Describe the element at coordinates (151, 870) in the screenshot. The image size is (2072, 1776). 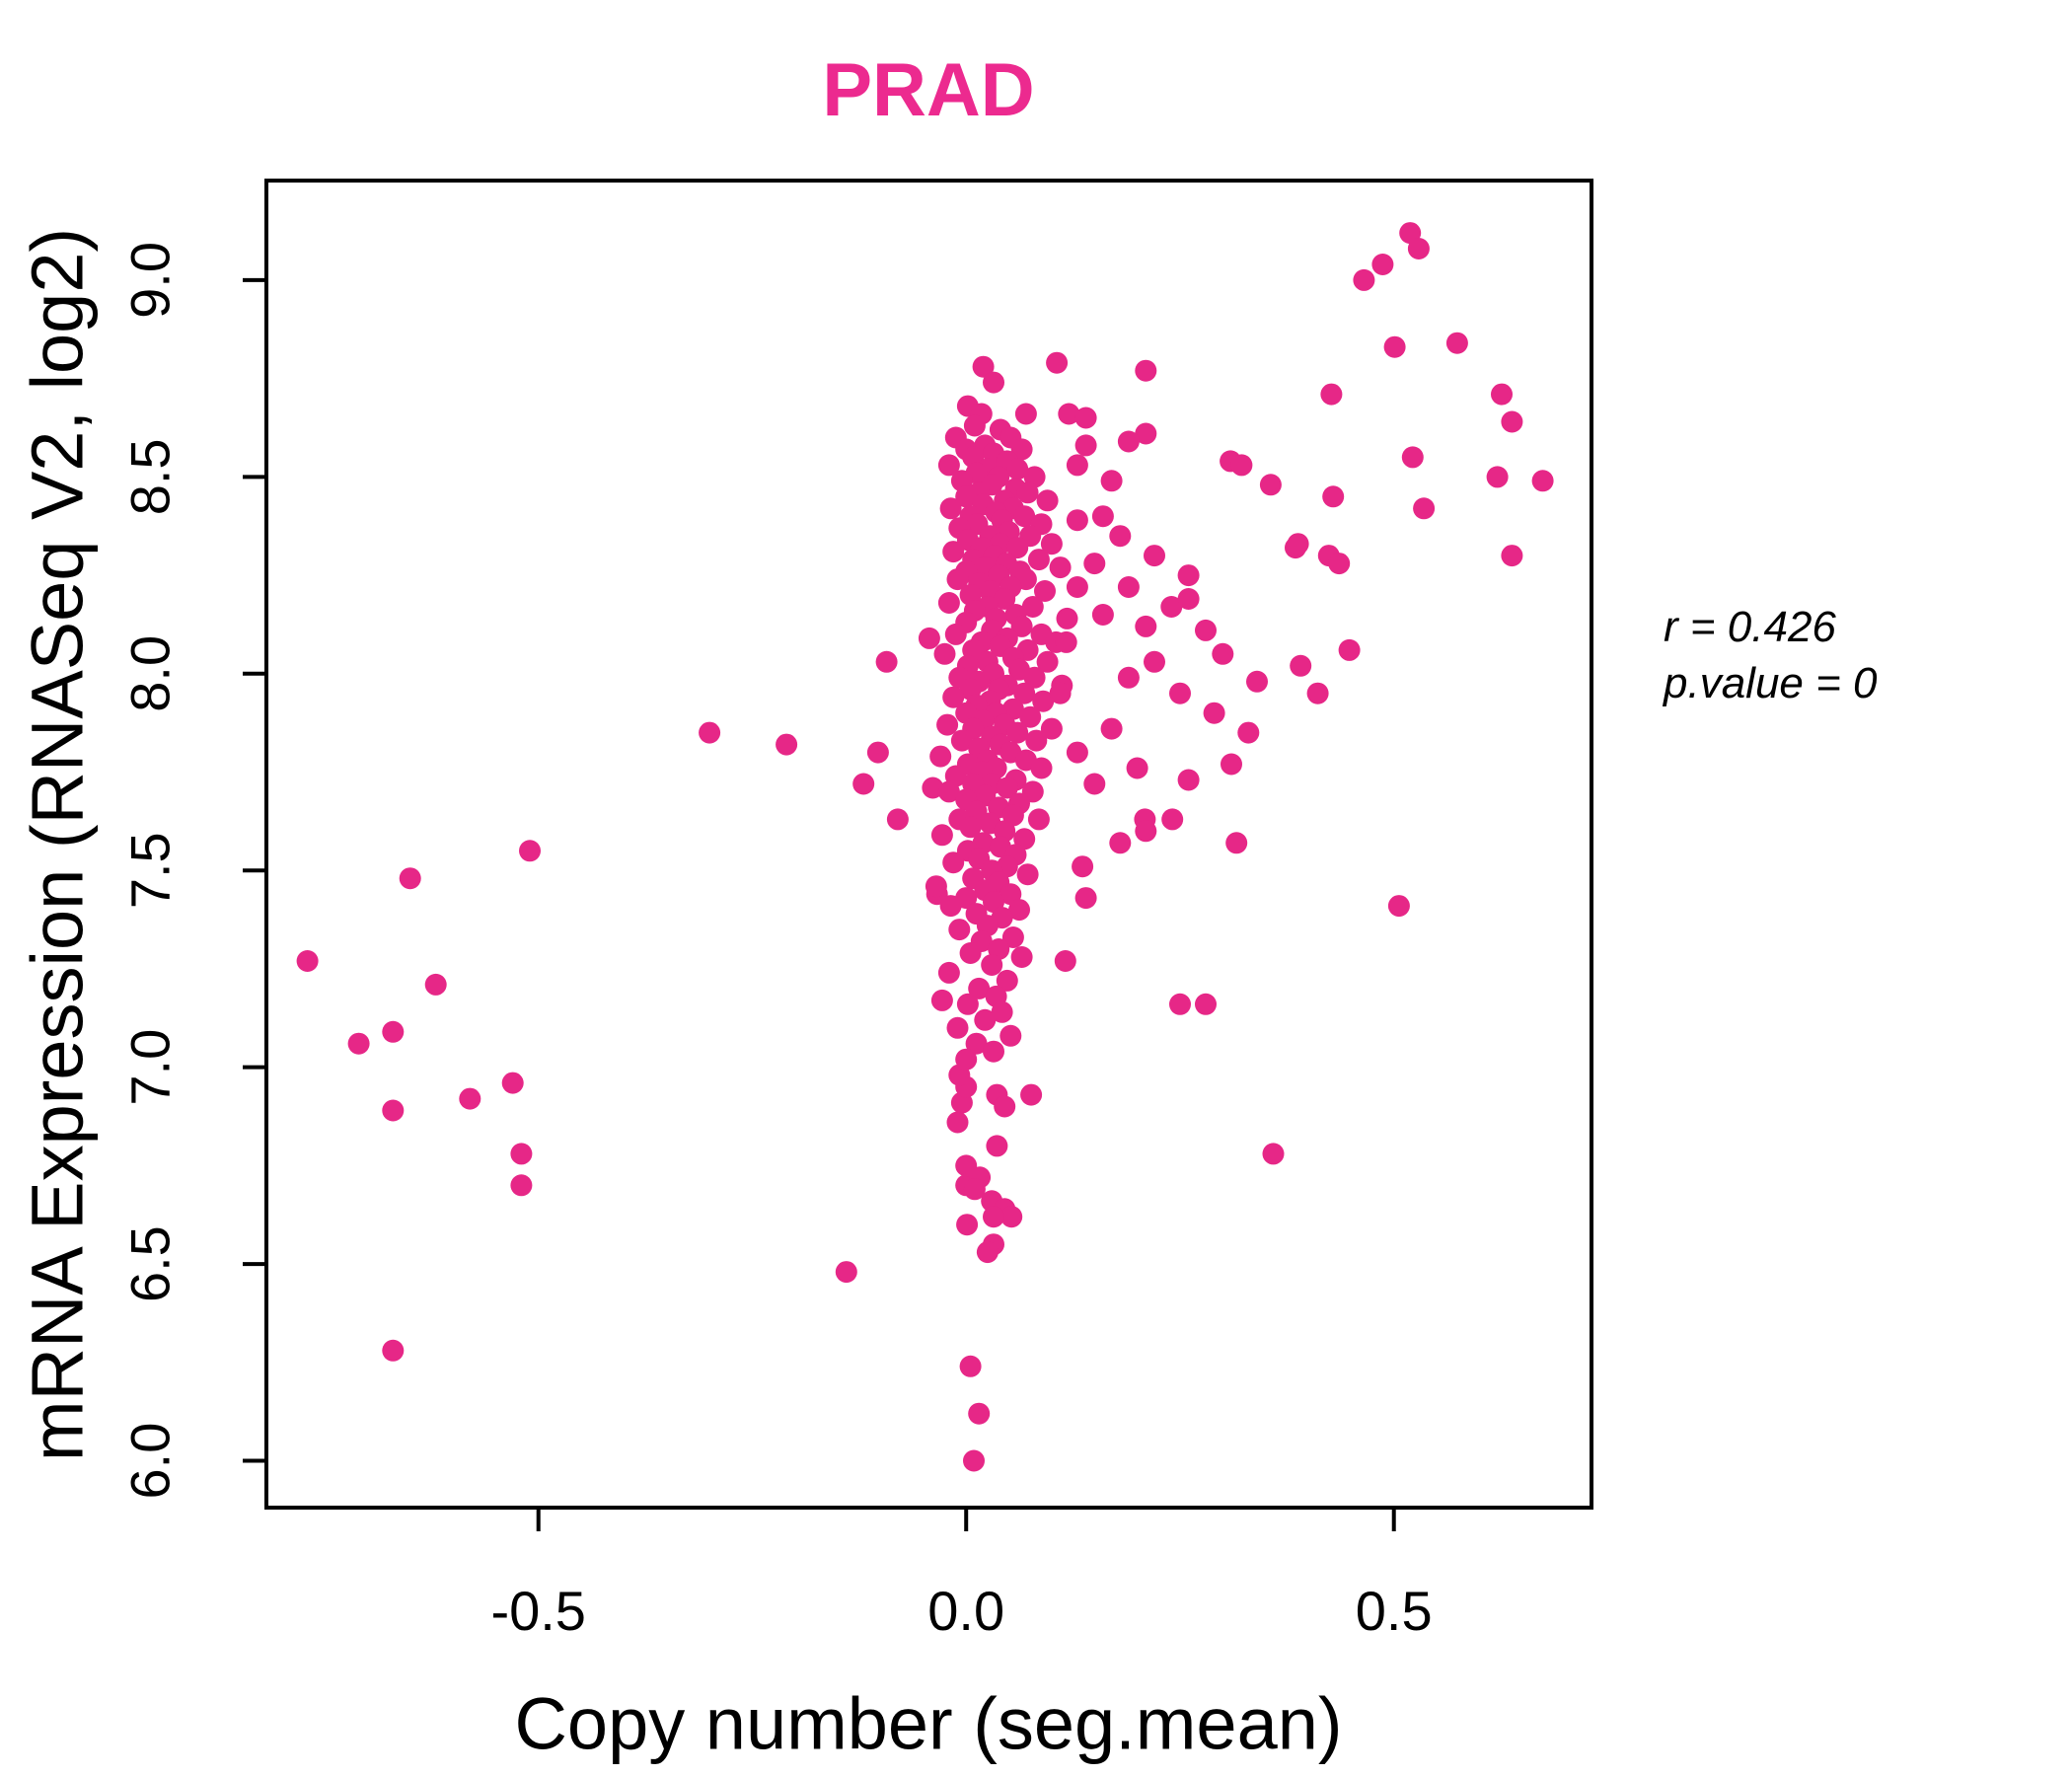
I see `y-tick-label: 7.5` at that location.